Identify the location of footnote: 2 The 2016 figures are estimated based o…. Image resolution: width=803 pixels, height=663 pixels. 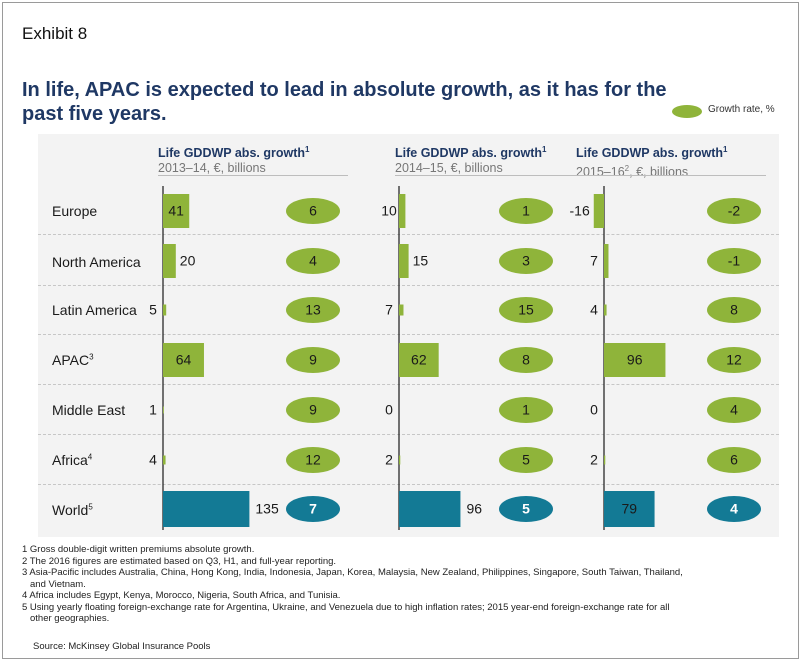
(179, 561).